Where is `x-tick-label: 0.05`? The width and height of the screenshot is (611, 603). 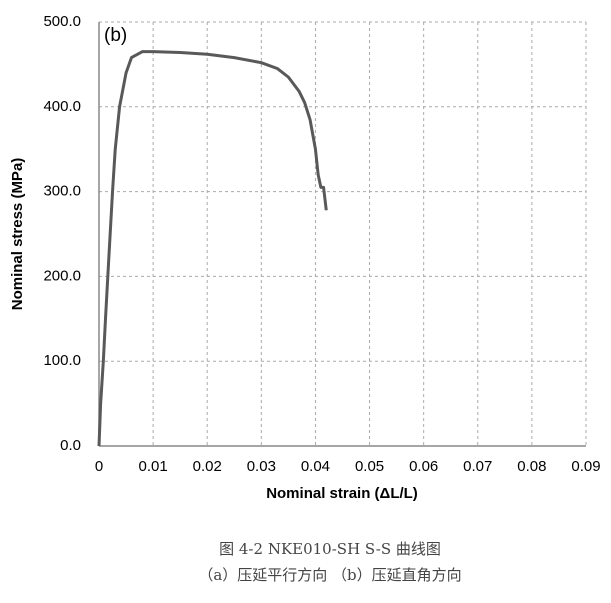
x-tick-label: 0.05 is located at coordinates (369, 466).